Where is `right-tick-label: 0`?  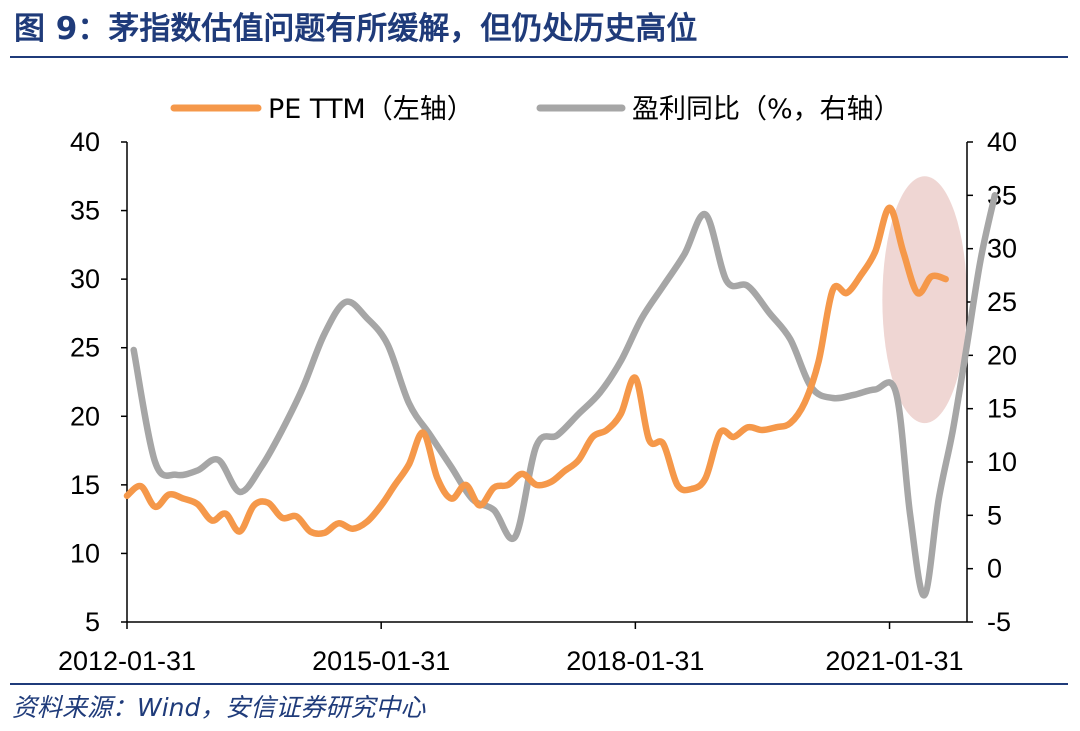 right-tick-label: 0 is located at coordinates (994, 569).